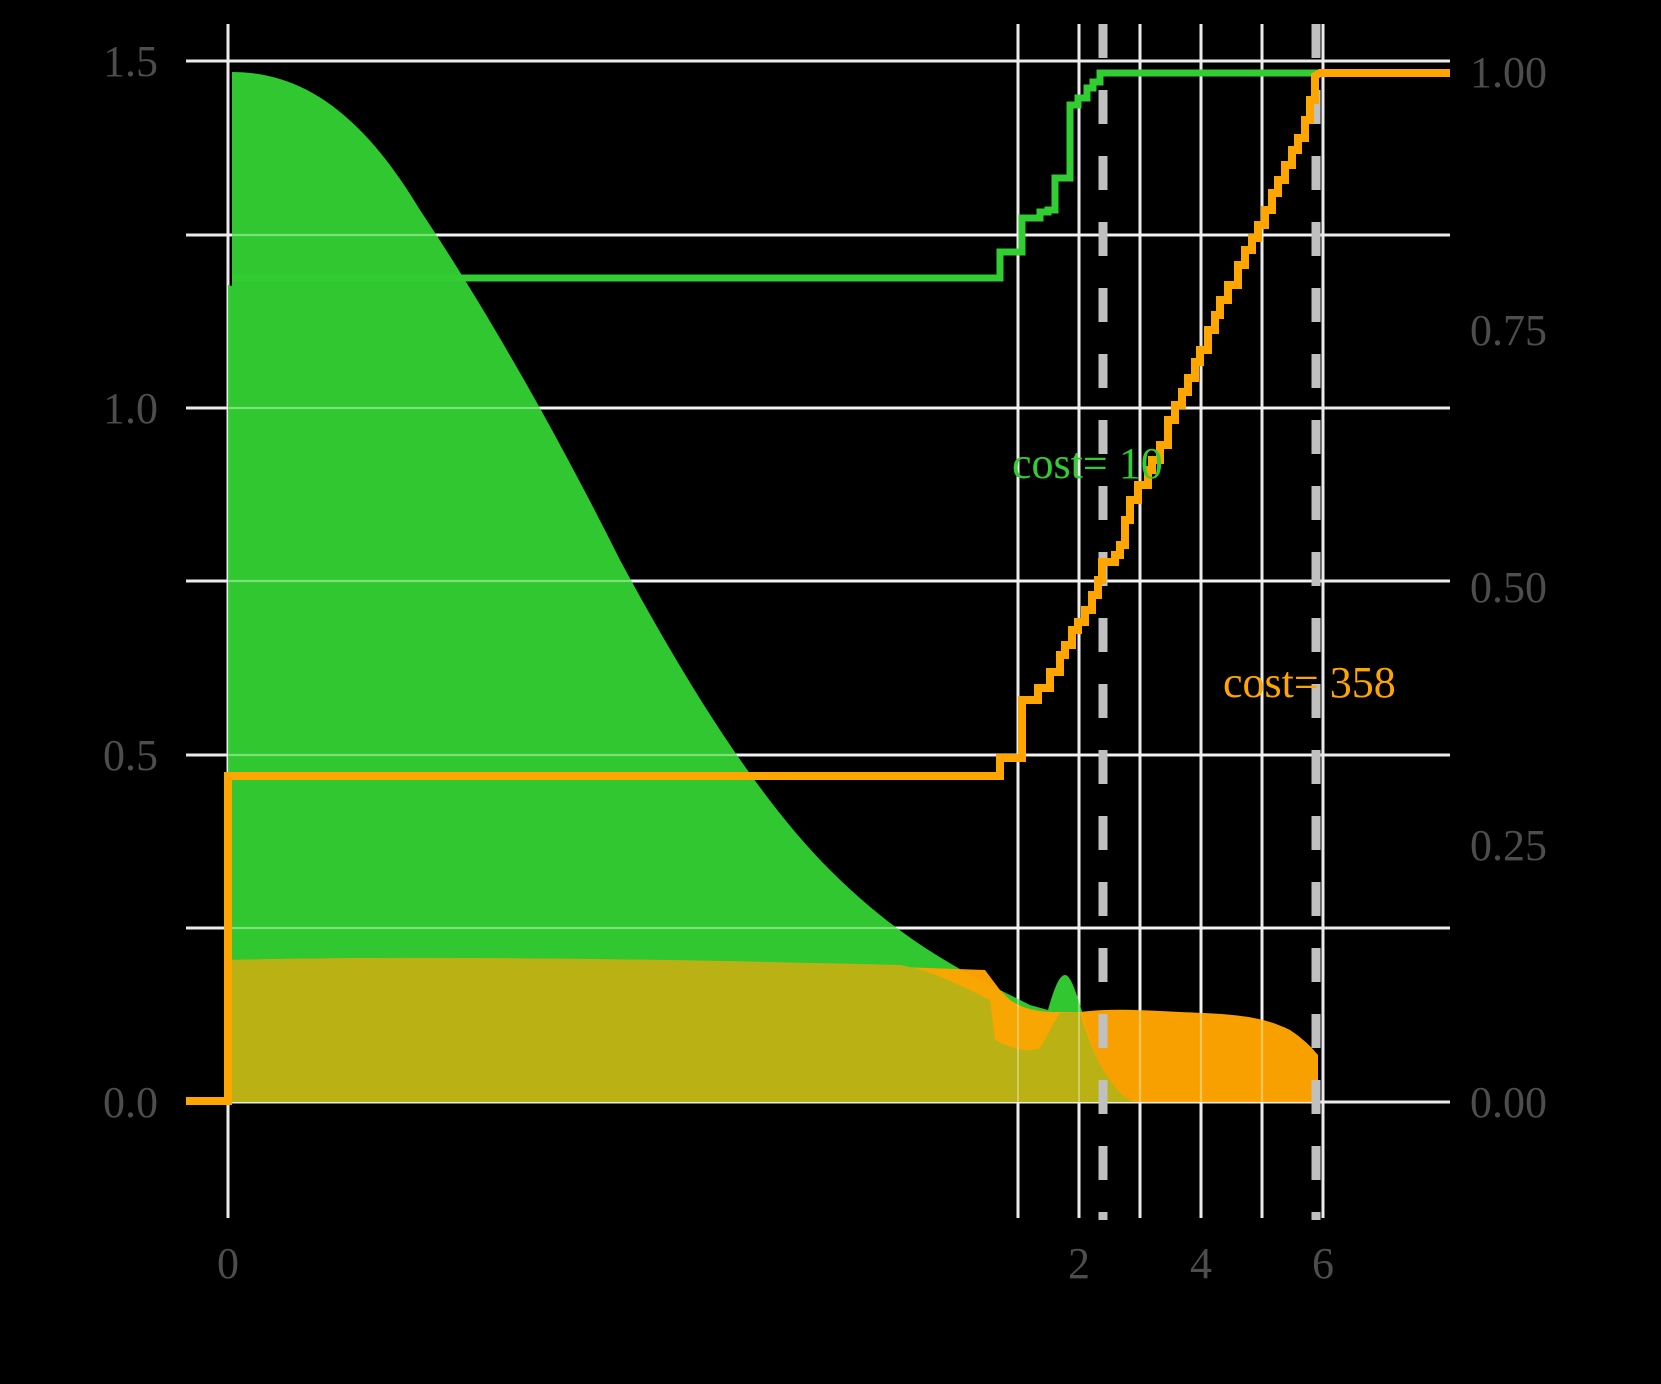 The width and height of the screenshot is (1661, 1384). Describe the element at coordinates (130, 755) in the screenshot. I see `y-left-tick-label: 0.5` at that location.